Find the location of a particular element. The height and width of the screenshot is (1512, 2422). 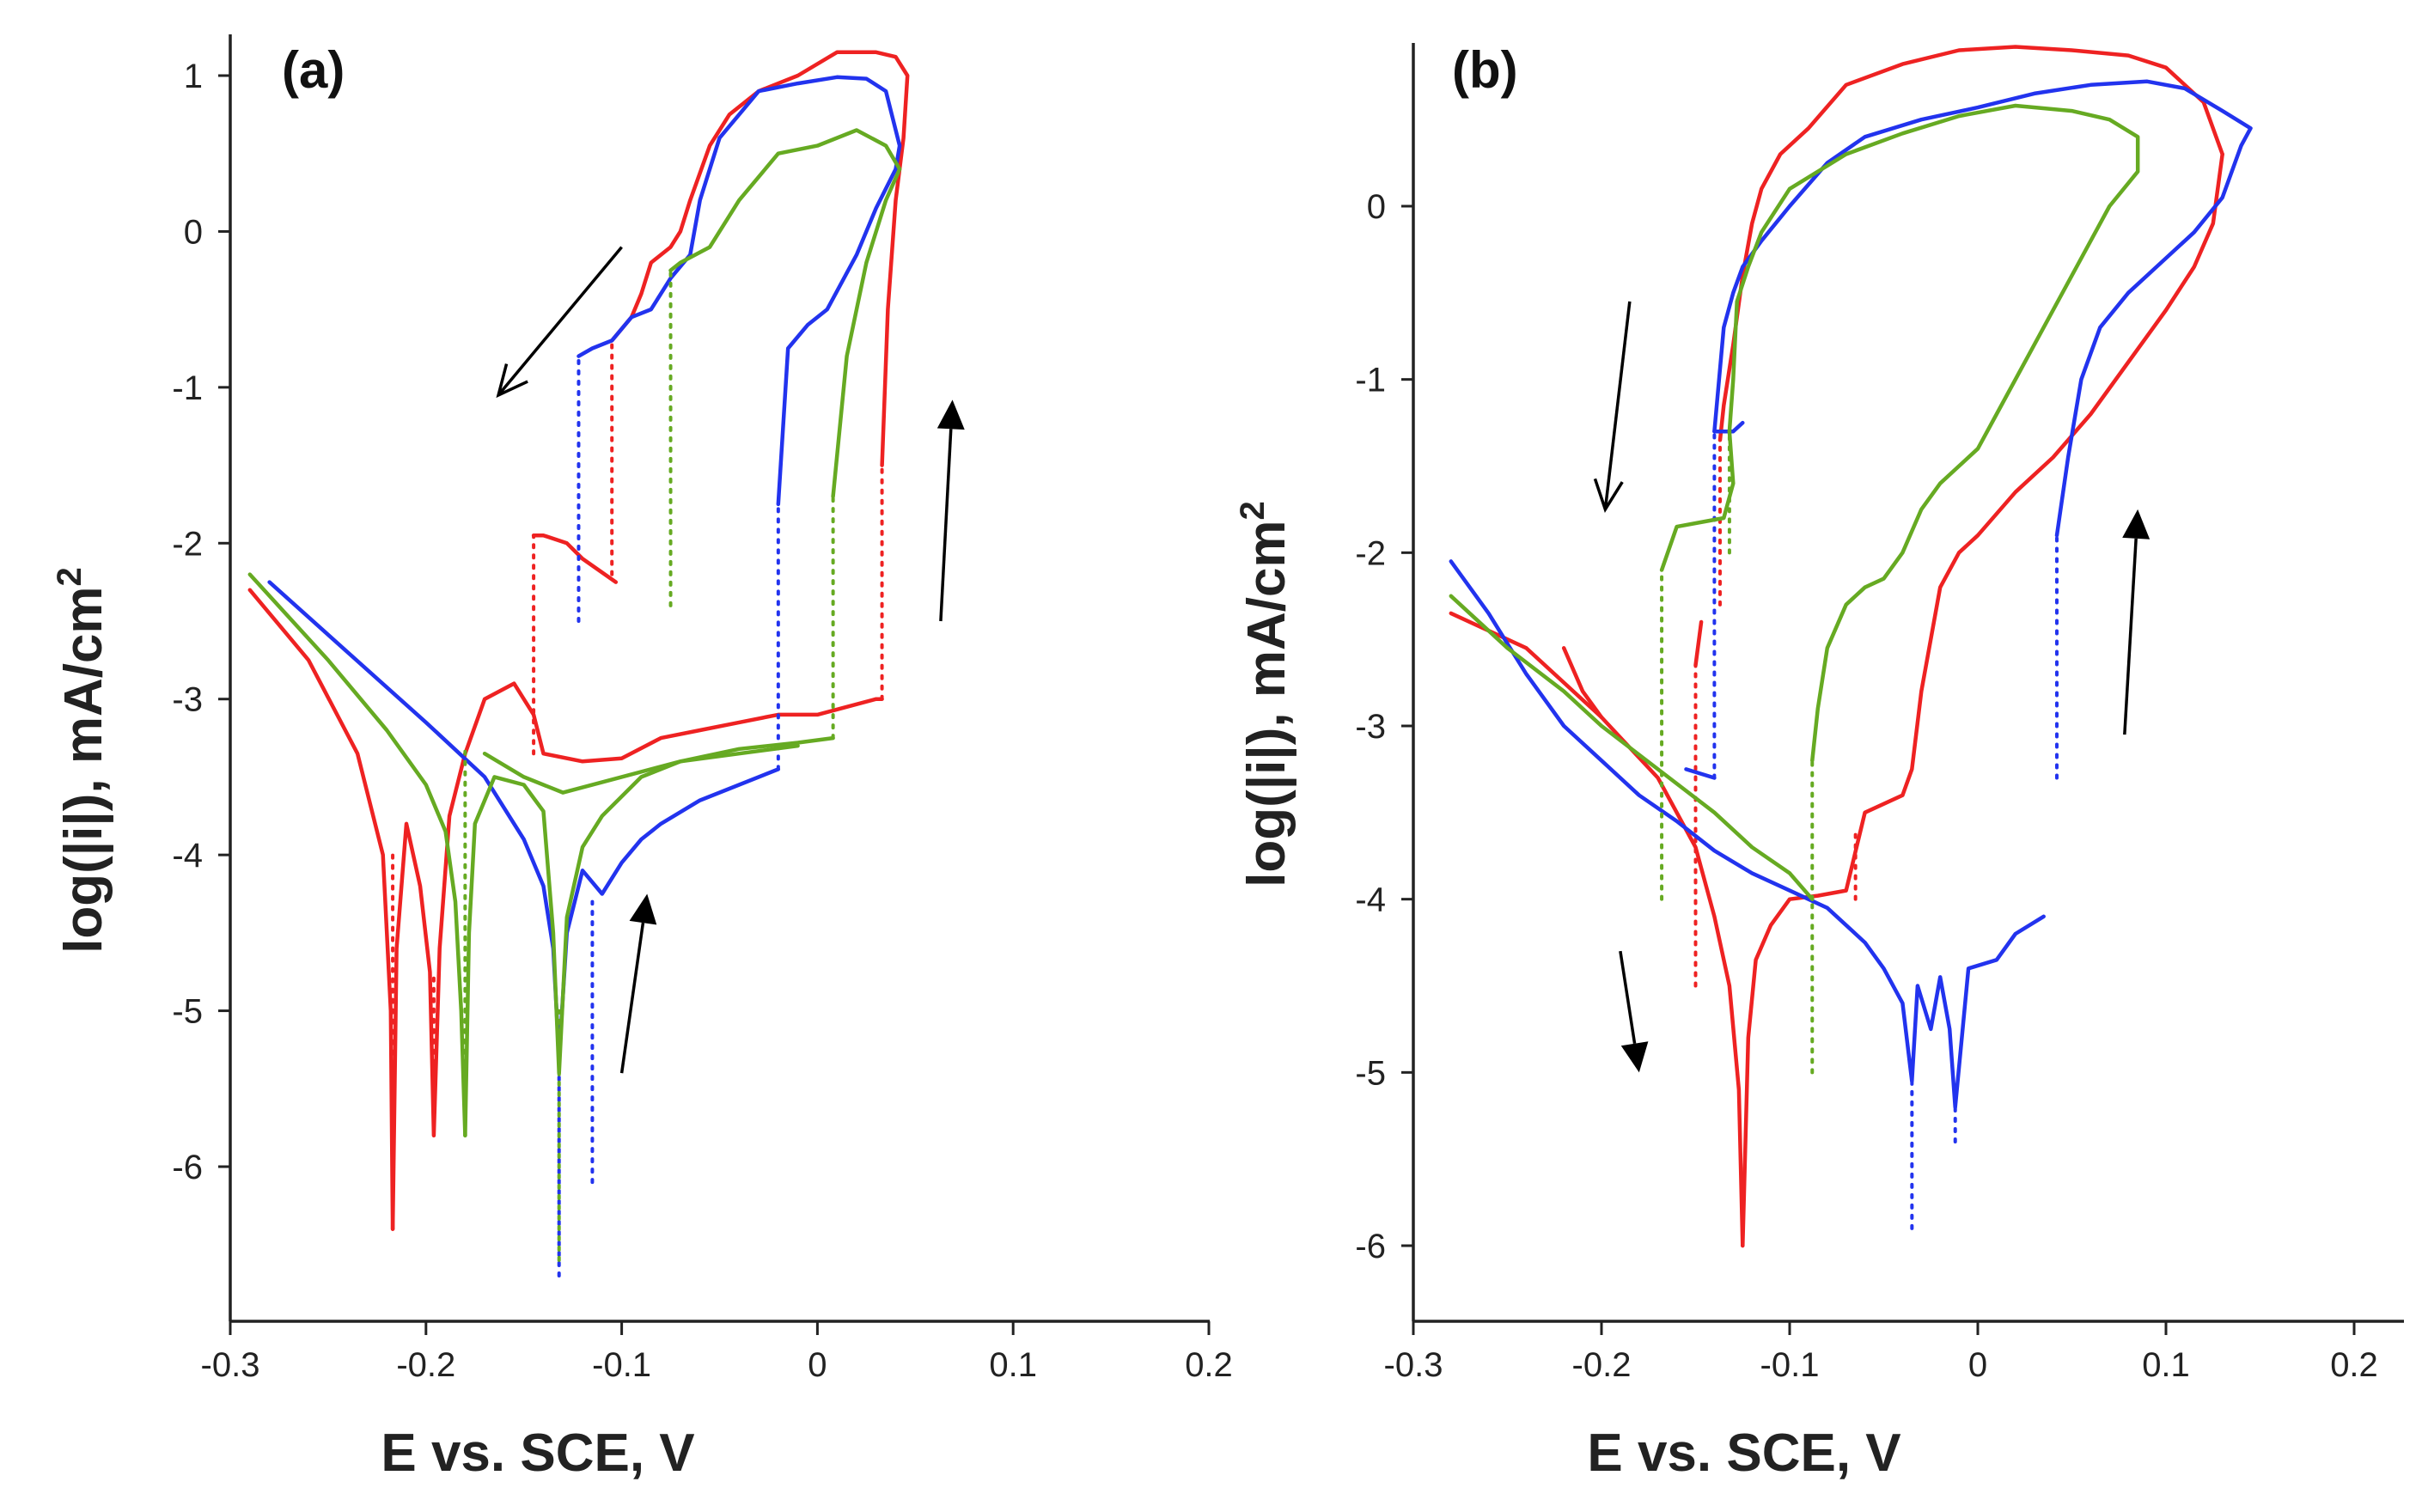

panel-b-x-tick-label: 0.1 is located at coordinates (2166, 1365).